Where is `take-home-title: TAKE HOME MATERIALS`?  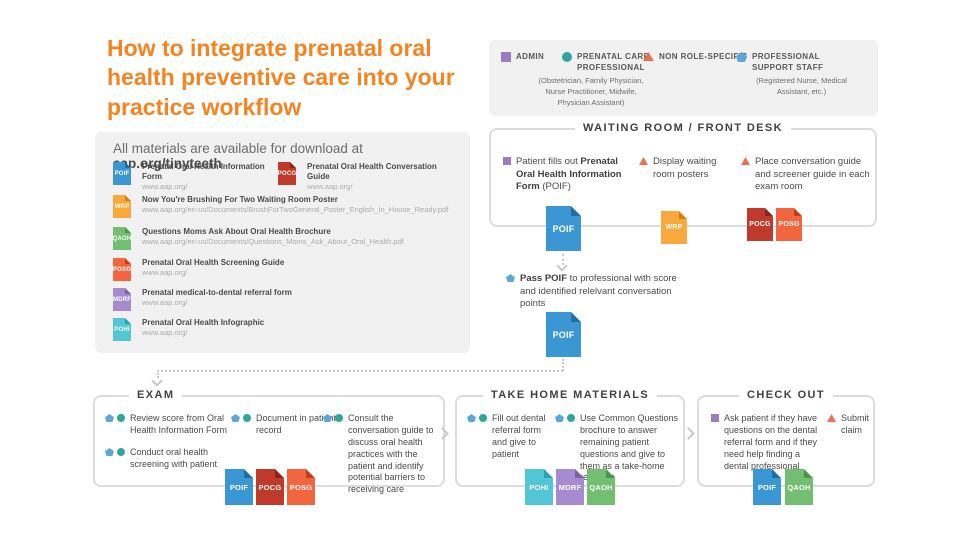
take-home-title: TAKE HOME MATERIALS is located at coordinates (570, 395).